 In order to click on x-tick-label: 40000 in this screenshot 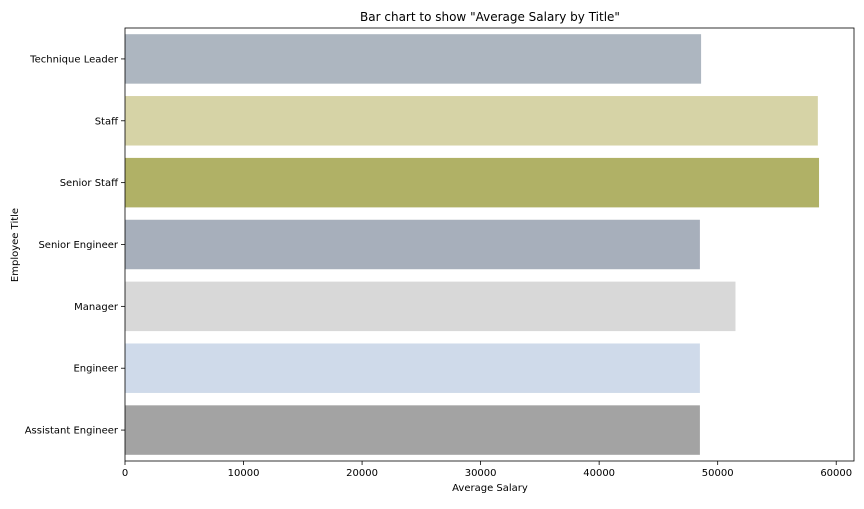, I will do `click(599, 473)`.